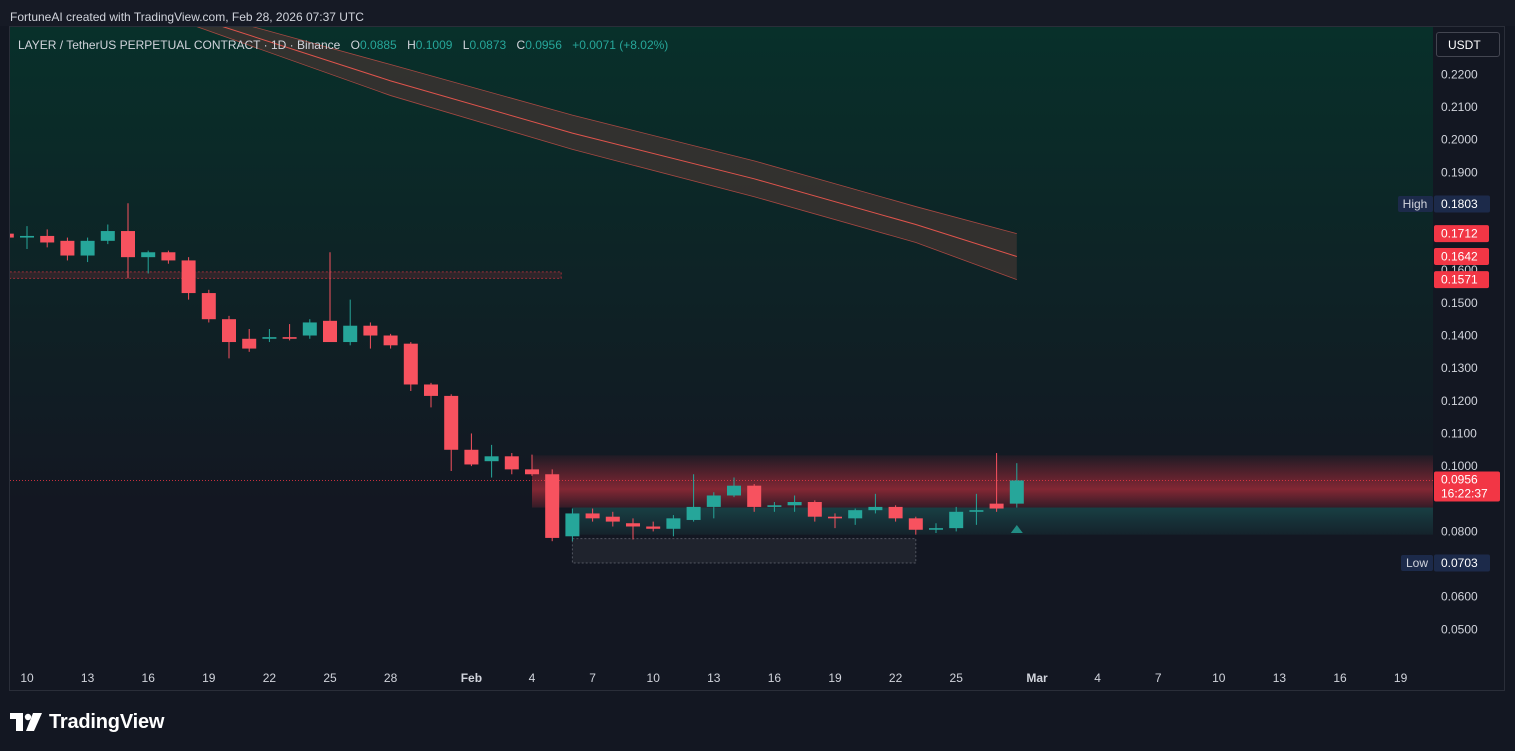 This screenshot has height=751, width=1515. What do you see at coordinates (634, 131) in the screenshot?
I see `declining-band-upper` at bounding box center [634, 131].